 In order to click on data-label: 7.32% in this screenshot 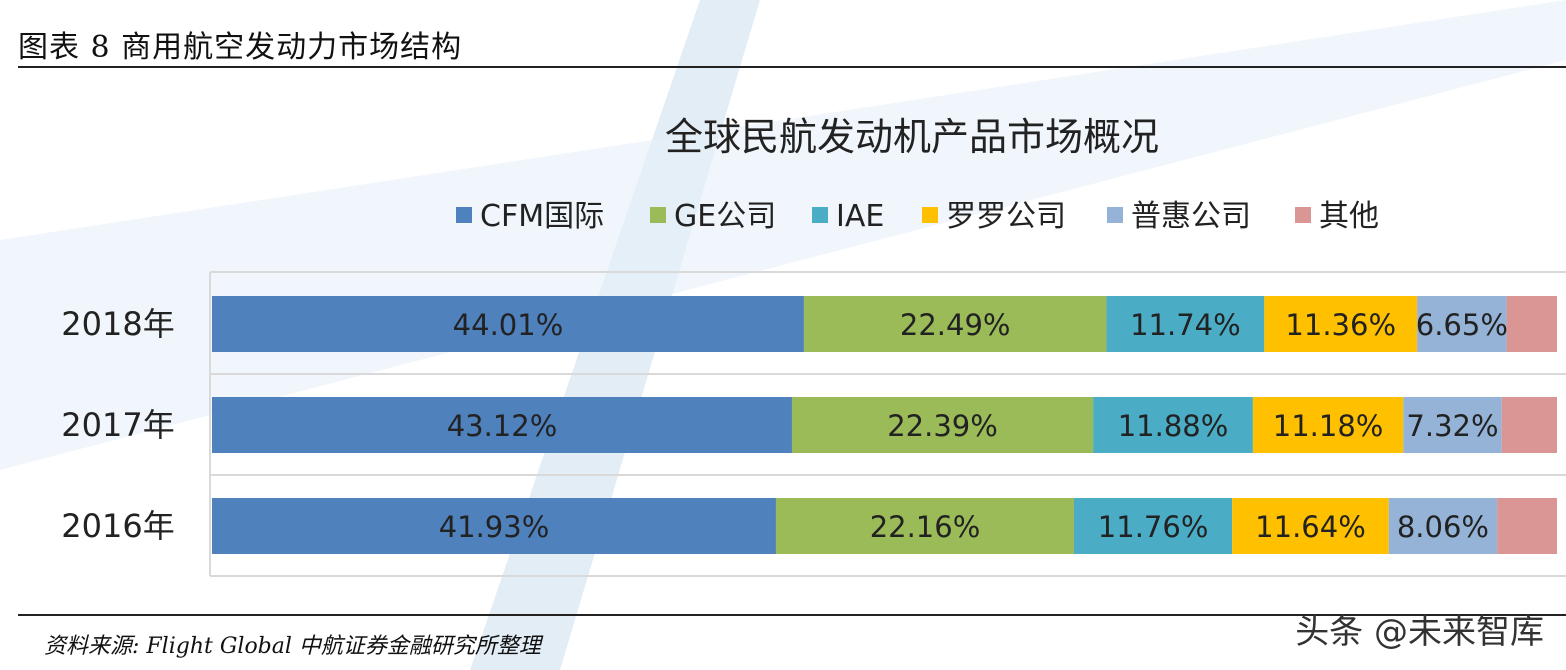, I will do `click(1452, 426)`.